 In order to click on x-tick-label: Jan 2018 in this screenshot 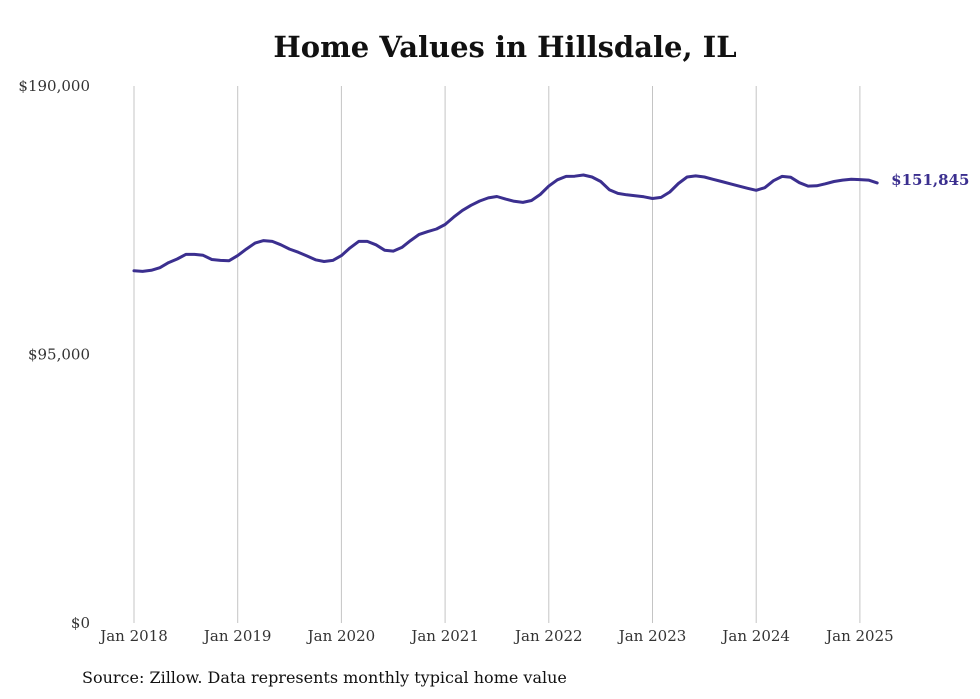, I will do `click(133, 636)`.